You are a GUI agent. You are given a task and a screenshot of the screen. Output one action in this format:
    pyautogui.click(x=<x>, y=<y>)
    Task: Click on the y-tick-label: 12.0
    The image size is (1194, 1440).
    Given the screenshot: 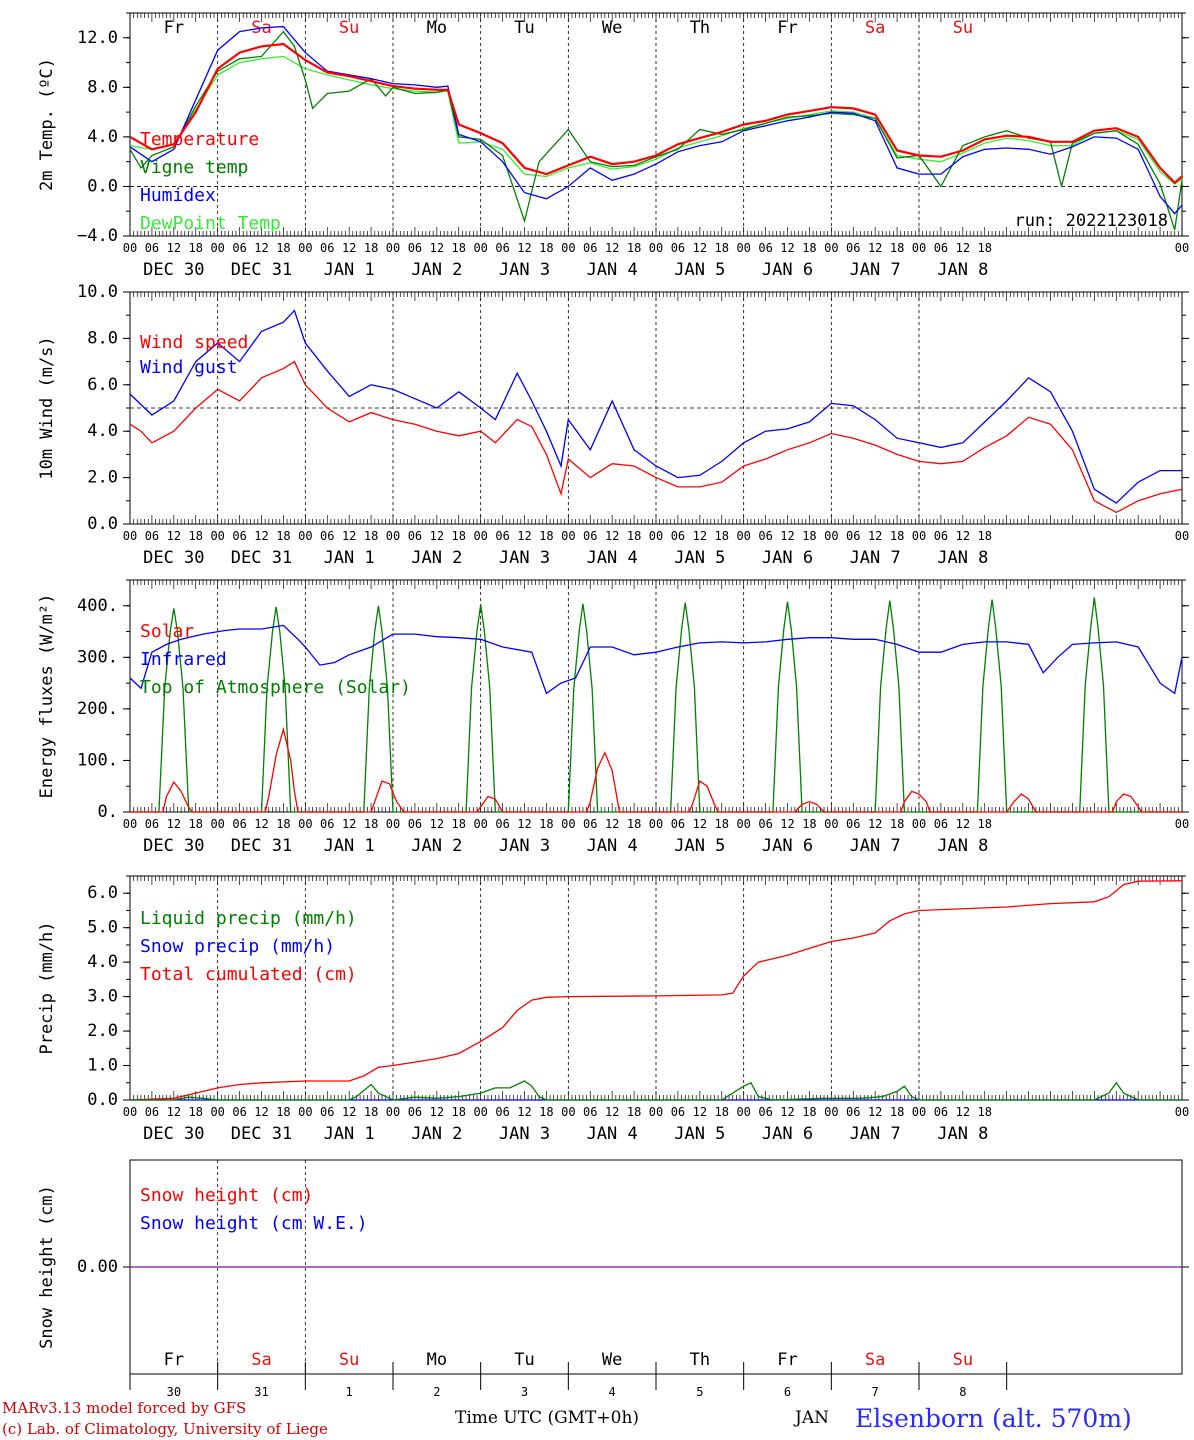 What is the action you would take?
    pyautogui.click(x=97, y=38)
    